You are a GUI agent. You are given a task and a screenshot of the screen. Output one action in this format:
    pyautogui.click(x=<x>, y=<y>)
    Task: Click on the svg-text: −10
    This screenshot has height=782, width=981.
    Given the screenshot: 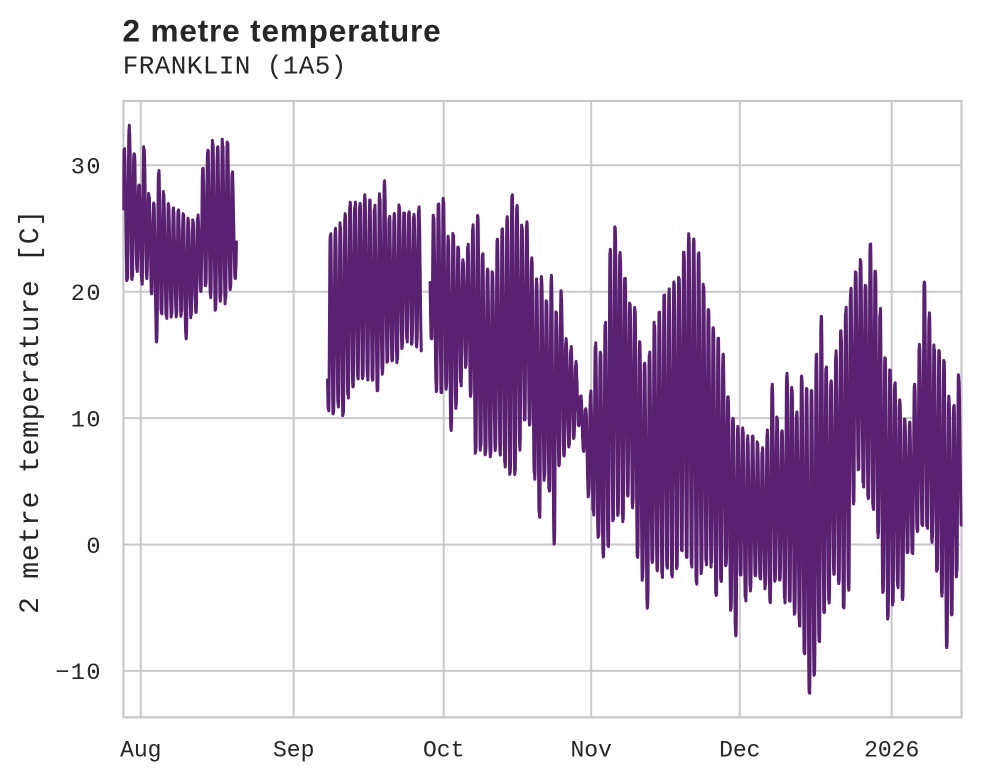 What is the action you would take?
    pyautogui.click(x=78, y=673)
    